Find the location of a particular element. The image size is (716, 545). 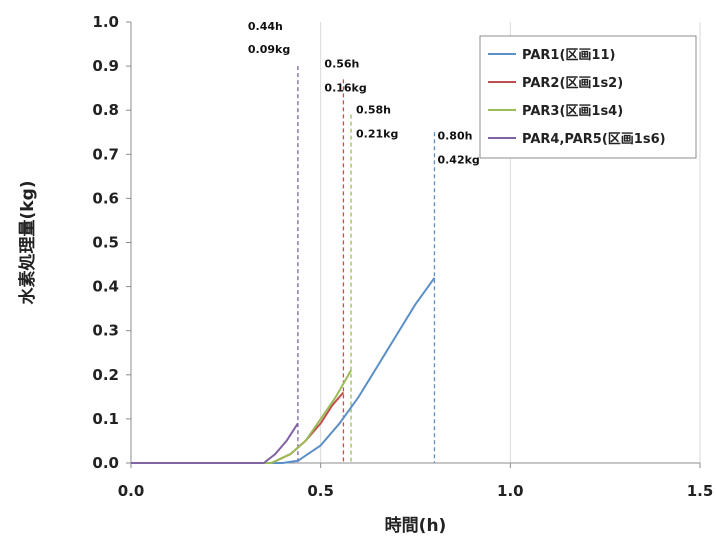

annotation-time-label: 0.56h is located at coordinates (341, 63).